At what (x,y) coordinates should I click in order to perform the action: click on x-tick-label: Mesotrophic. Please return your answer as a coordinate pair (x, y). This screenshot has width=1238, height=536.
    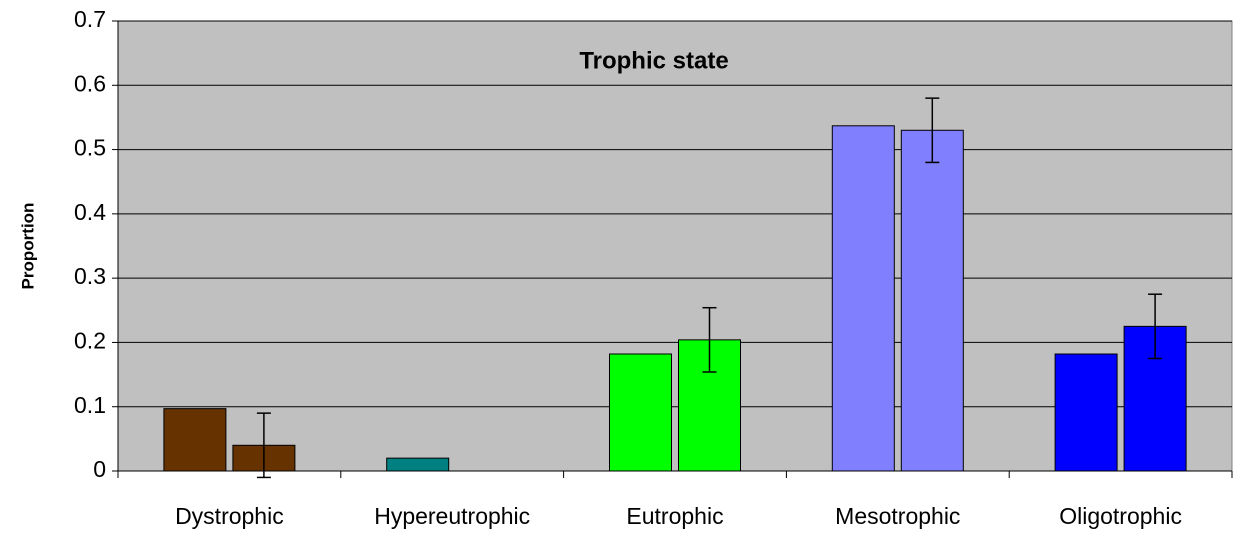
    Looking at the image, I should click on (897, 516).